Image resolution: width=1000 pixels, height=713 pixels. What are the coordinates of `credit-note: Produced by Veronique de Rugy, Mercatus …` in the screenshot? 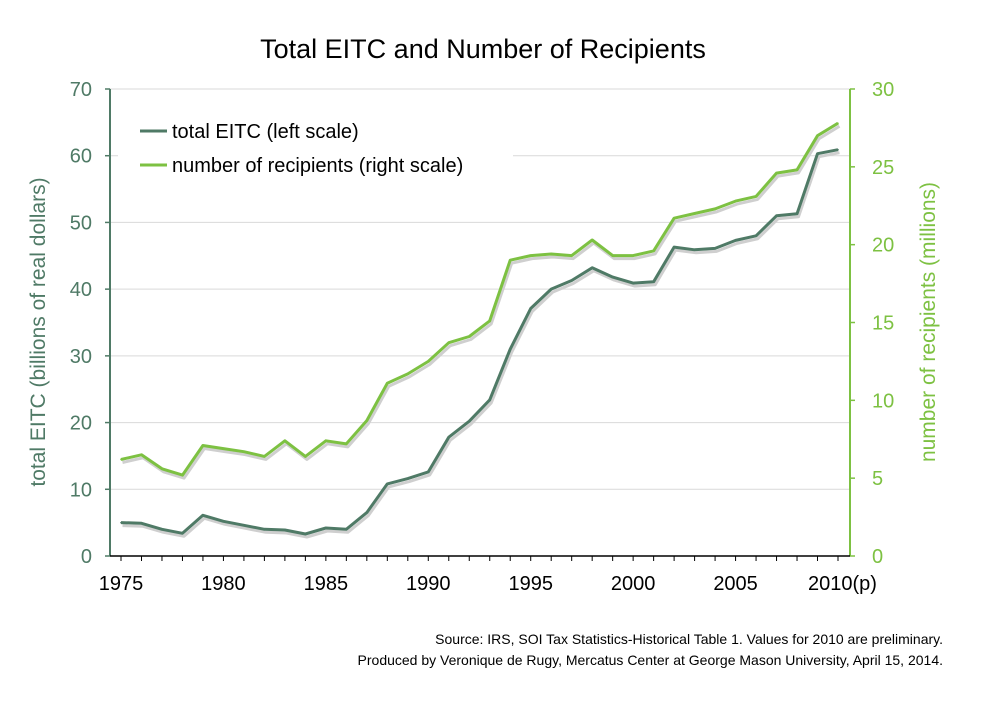 It's located at (650, 660).